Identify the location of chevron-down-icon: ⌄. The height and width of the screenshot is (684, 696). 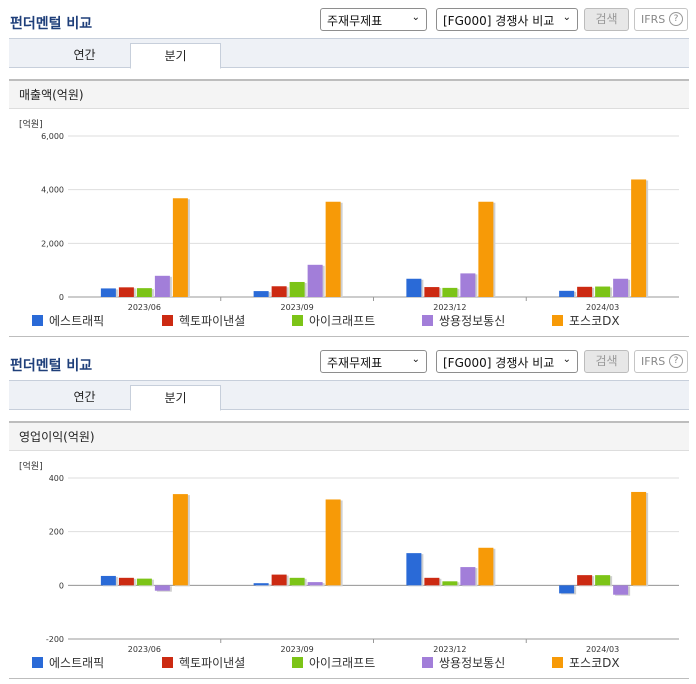
(566, 359).